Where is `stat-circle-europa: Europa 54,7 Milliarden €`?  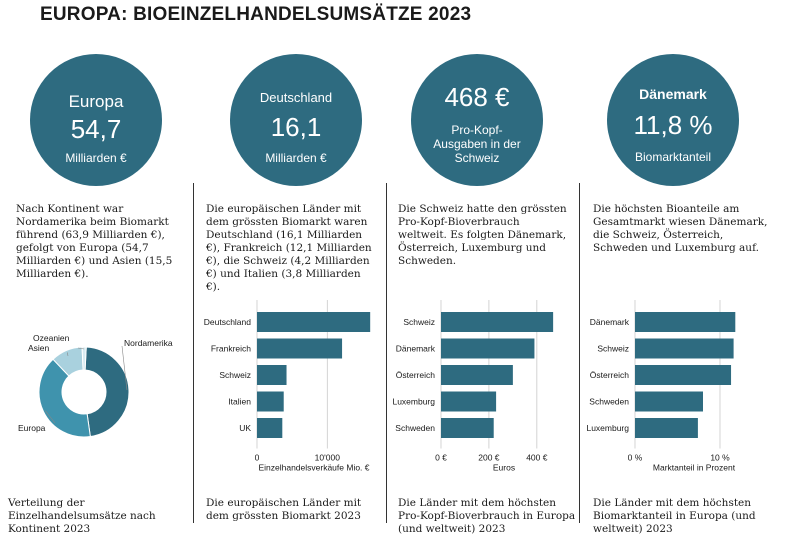 stat-circle-europa: Europa 54,7 Milliarden € is located at coordinates (96, 120).